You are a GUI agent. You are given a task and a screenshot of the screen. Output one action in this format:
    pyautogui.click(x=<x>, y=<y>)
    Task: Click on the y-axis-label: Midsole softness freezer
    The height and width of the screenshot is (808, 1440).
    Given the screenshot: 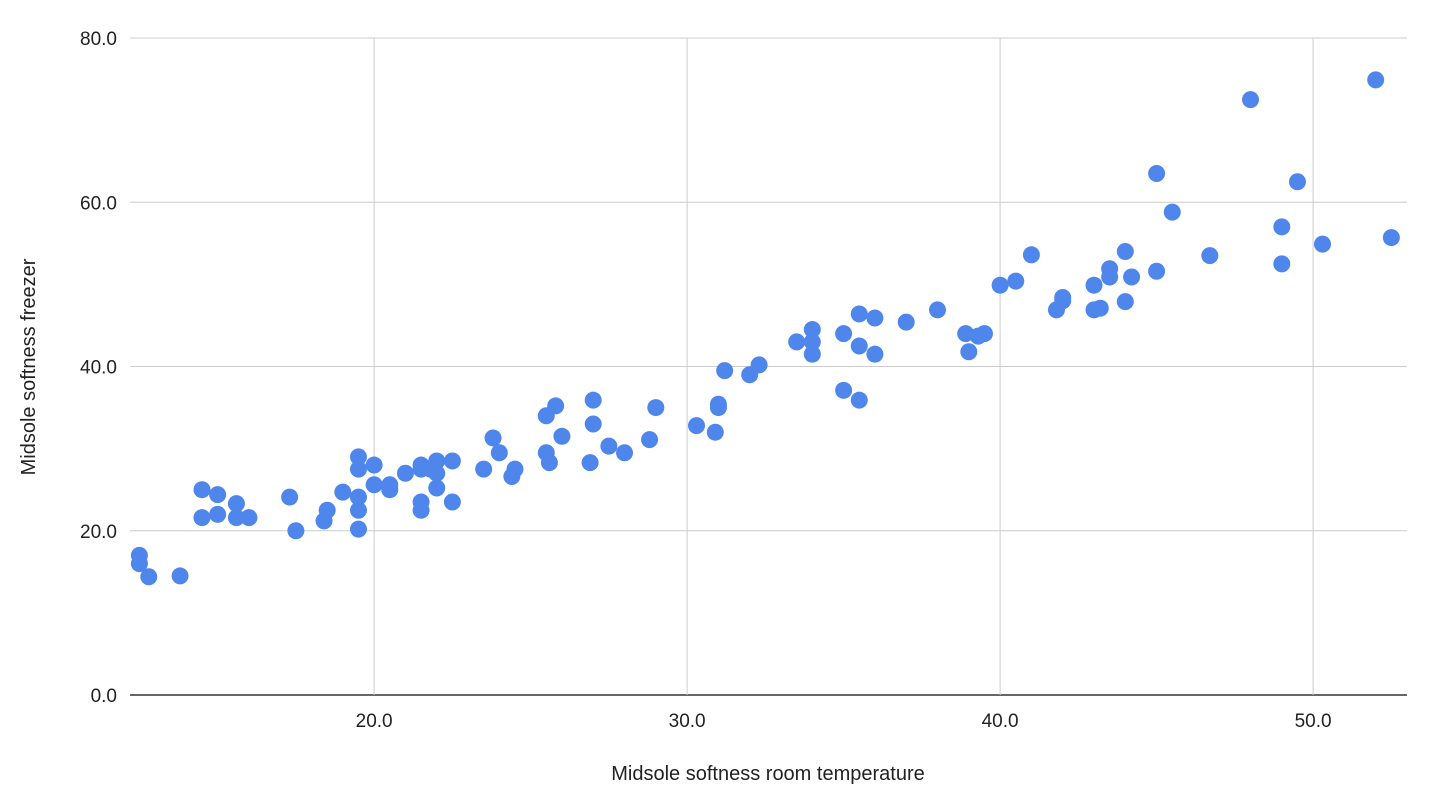 What is the action you would take?
    pyautogui.click(x=29, y=366)
    